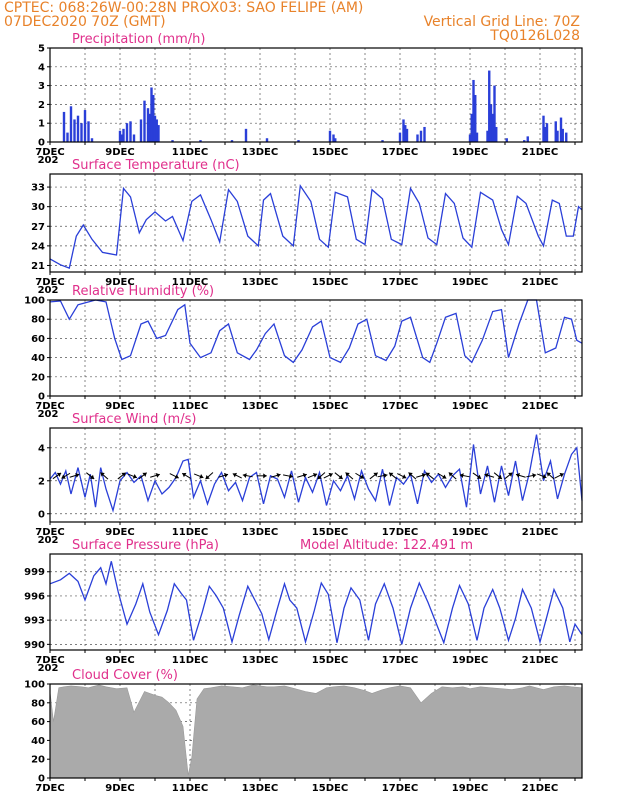 The height and width of the screenshot is (800, 618). What do you see at coordinates (41, 86) in the screenshot?
I see `y-tick-label: 3` at bounding box center [41, 86].